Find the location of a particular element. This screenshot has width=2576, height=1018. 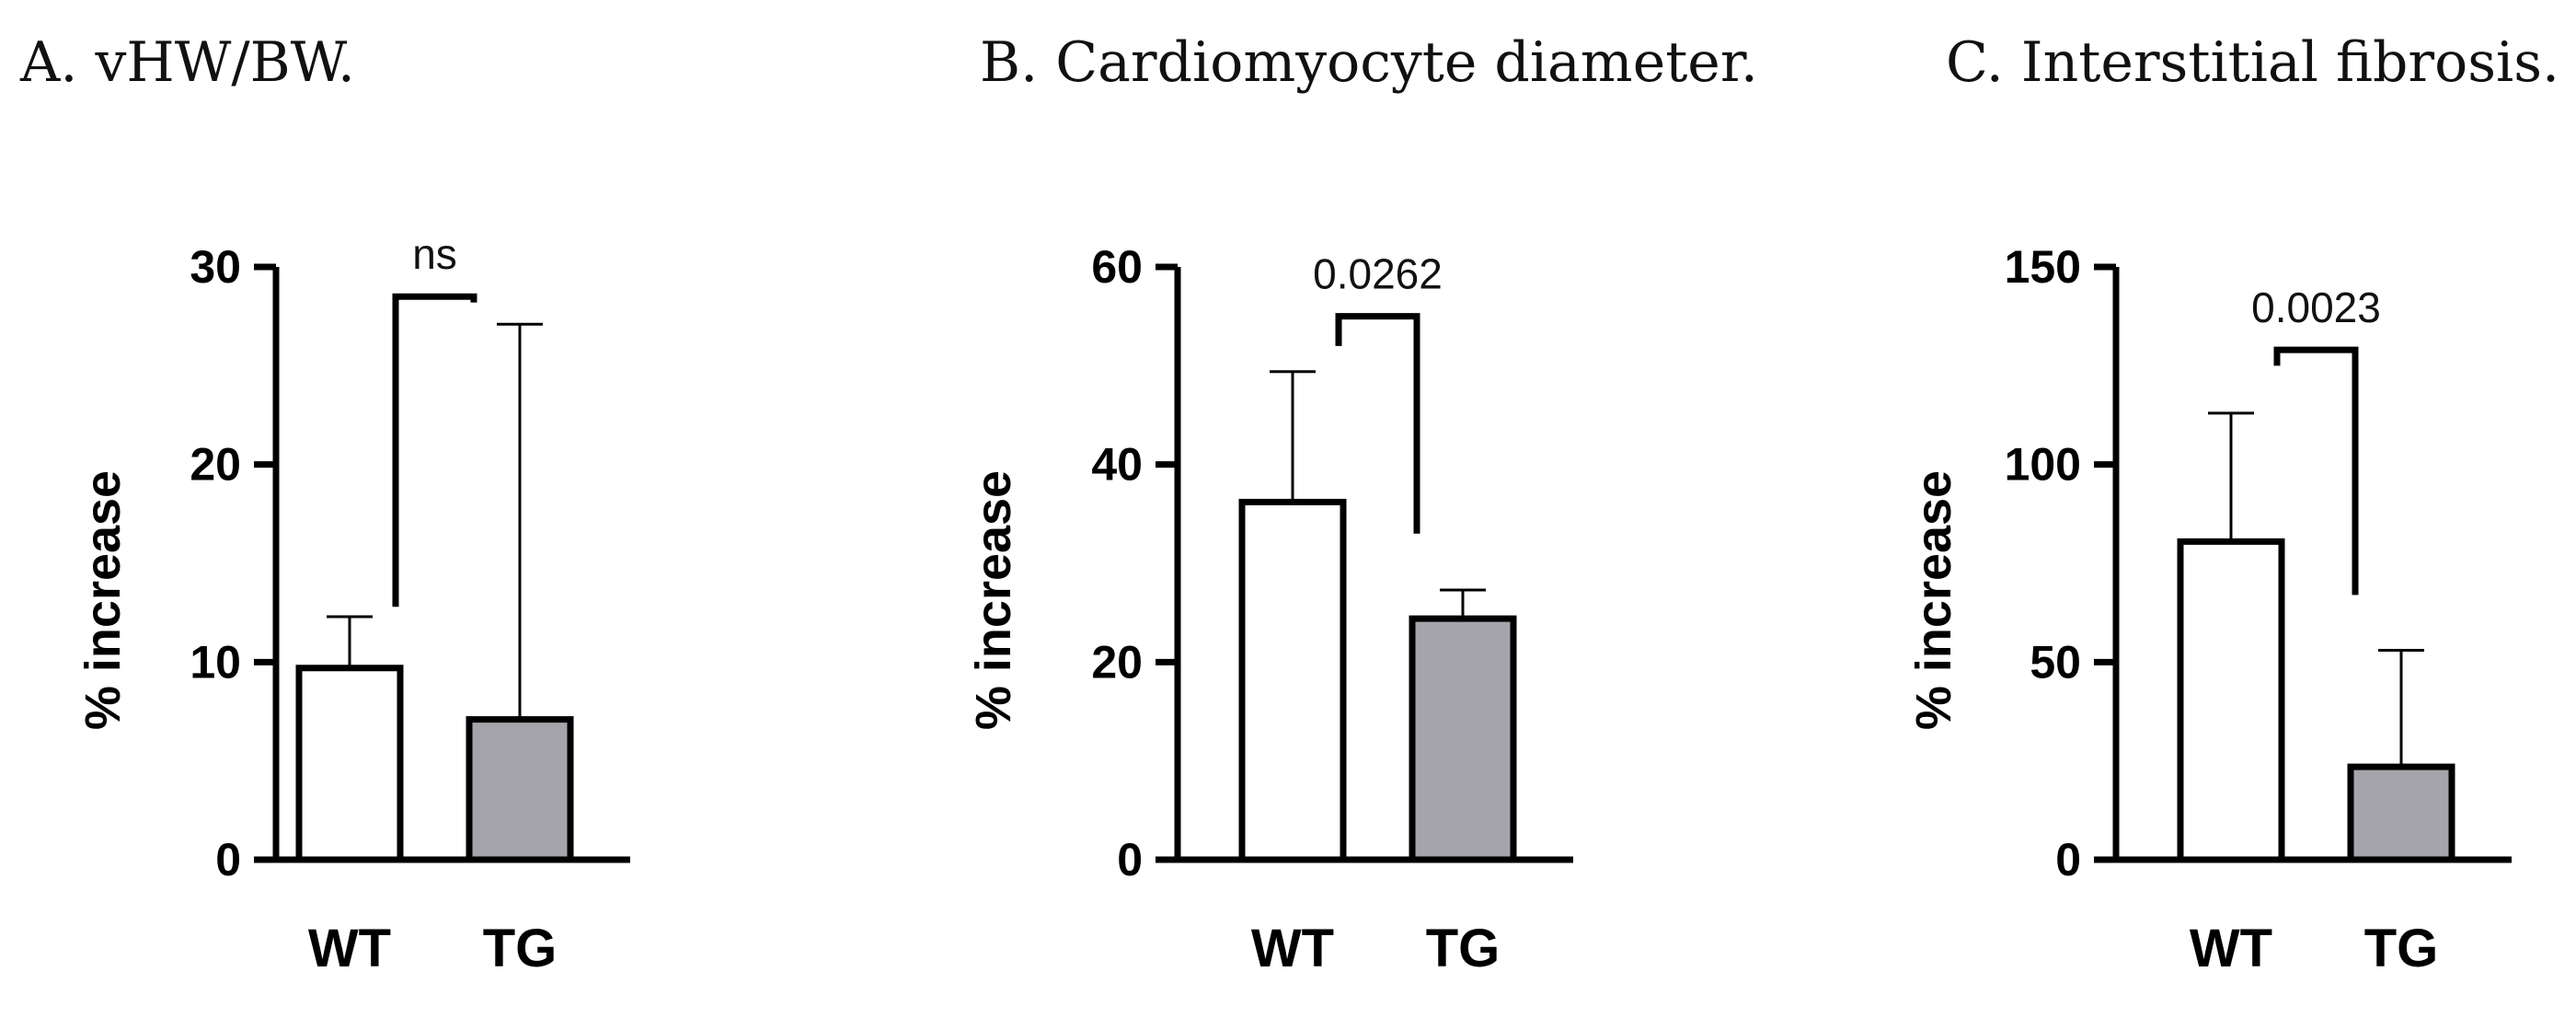

significance-label: ns is located at coordinates (434, 254).